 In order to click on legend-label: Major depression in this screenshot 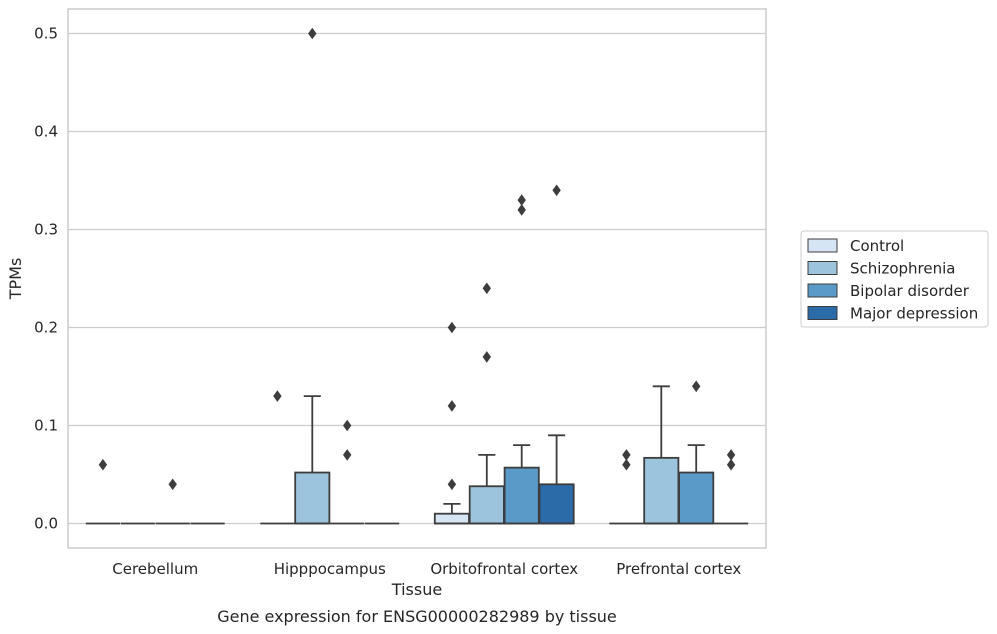, I will do `click(914, 314)`.